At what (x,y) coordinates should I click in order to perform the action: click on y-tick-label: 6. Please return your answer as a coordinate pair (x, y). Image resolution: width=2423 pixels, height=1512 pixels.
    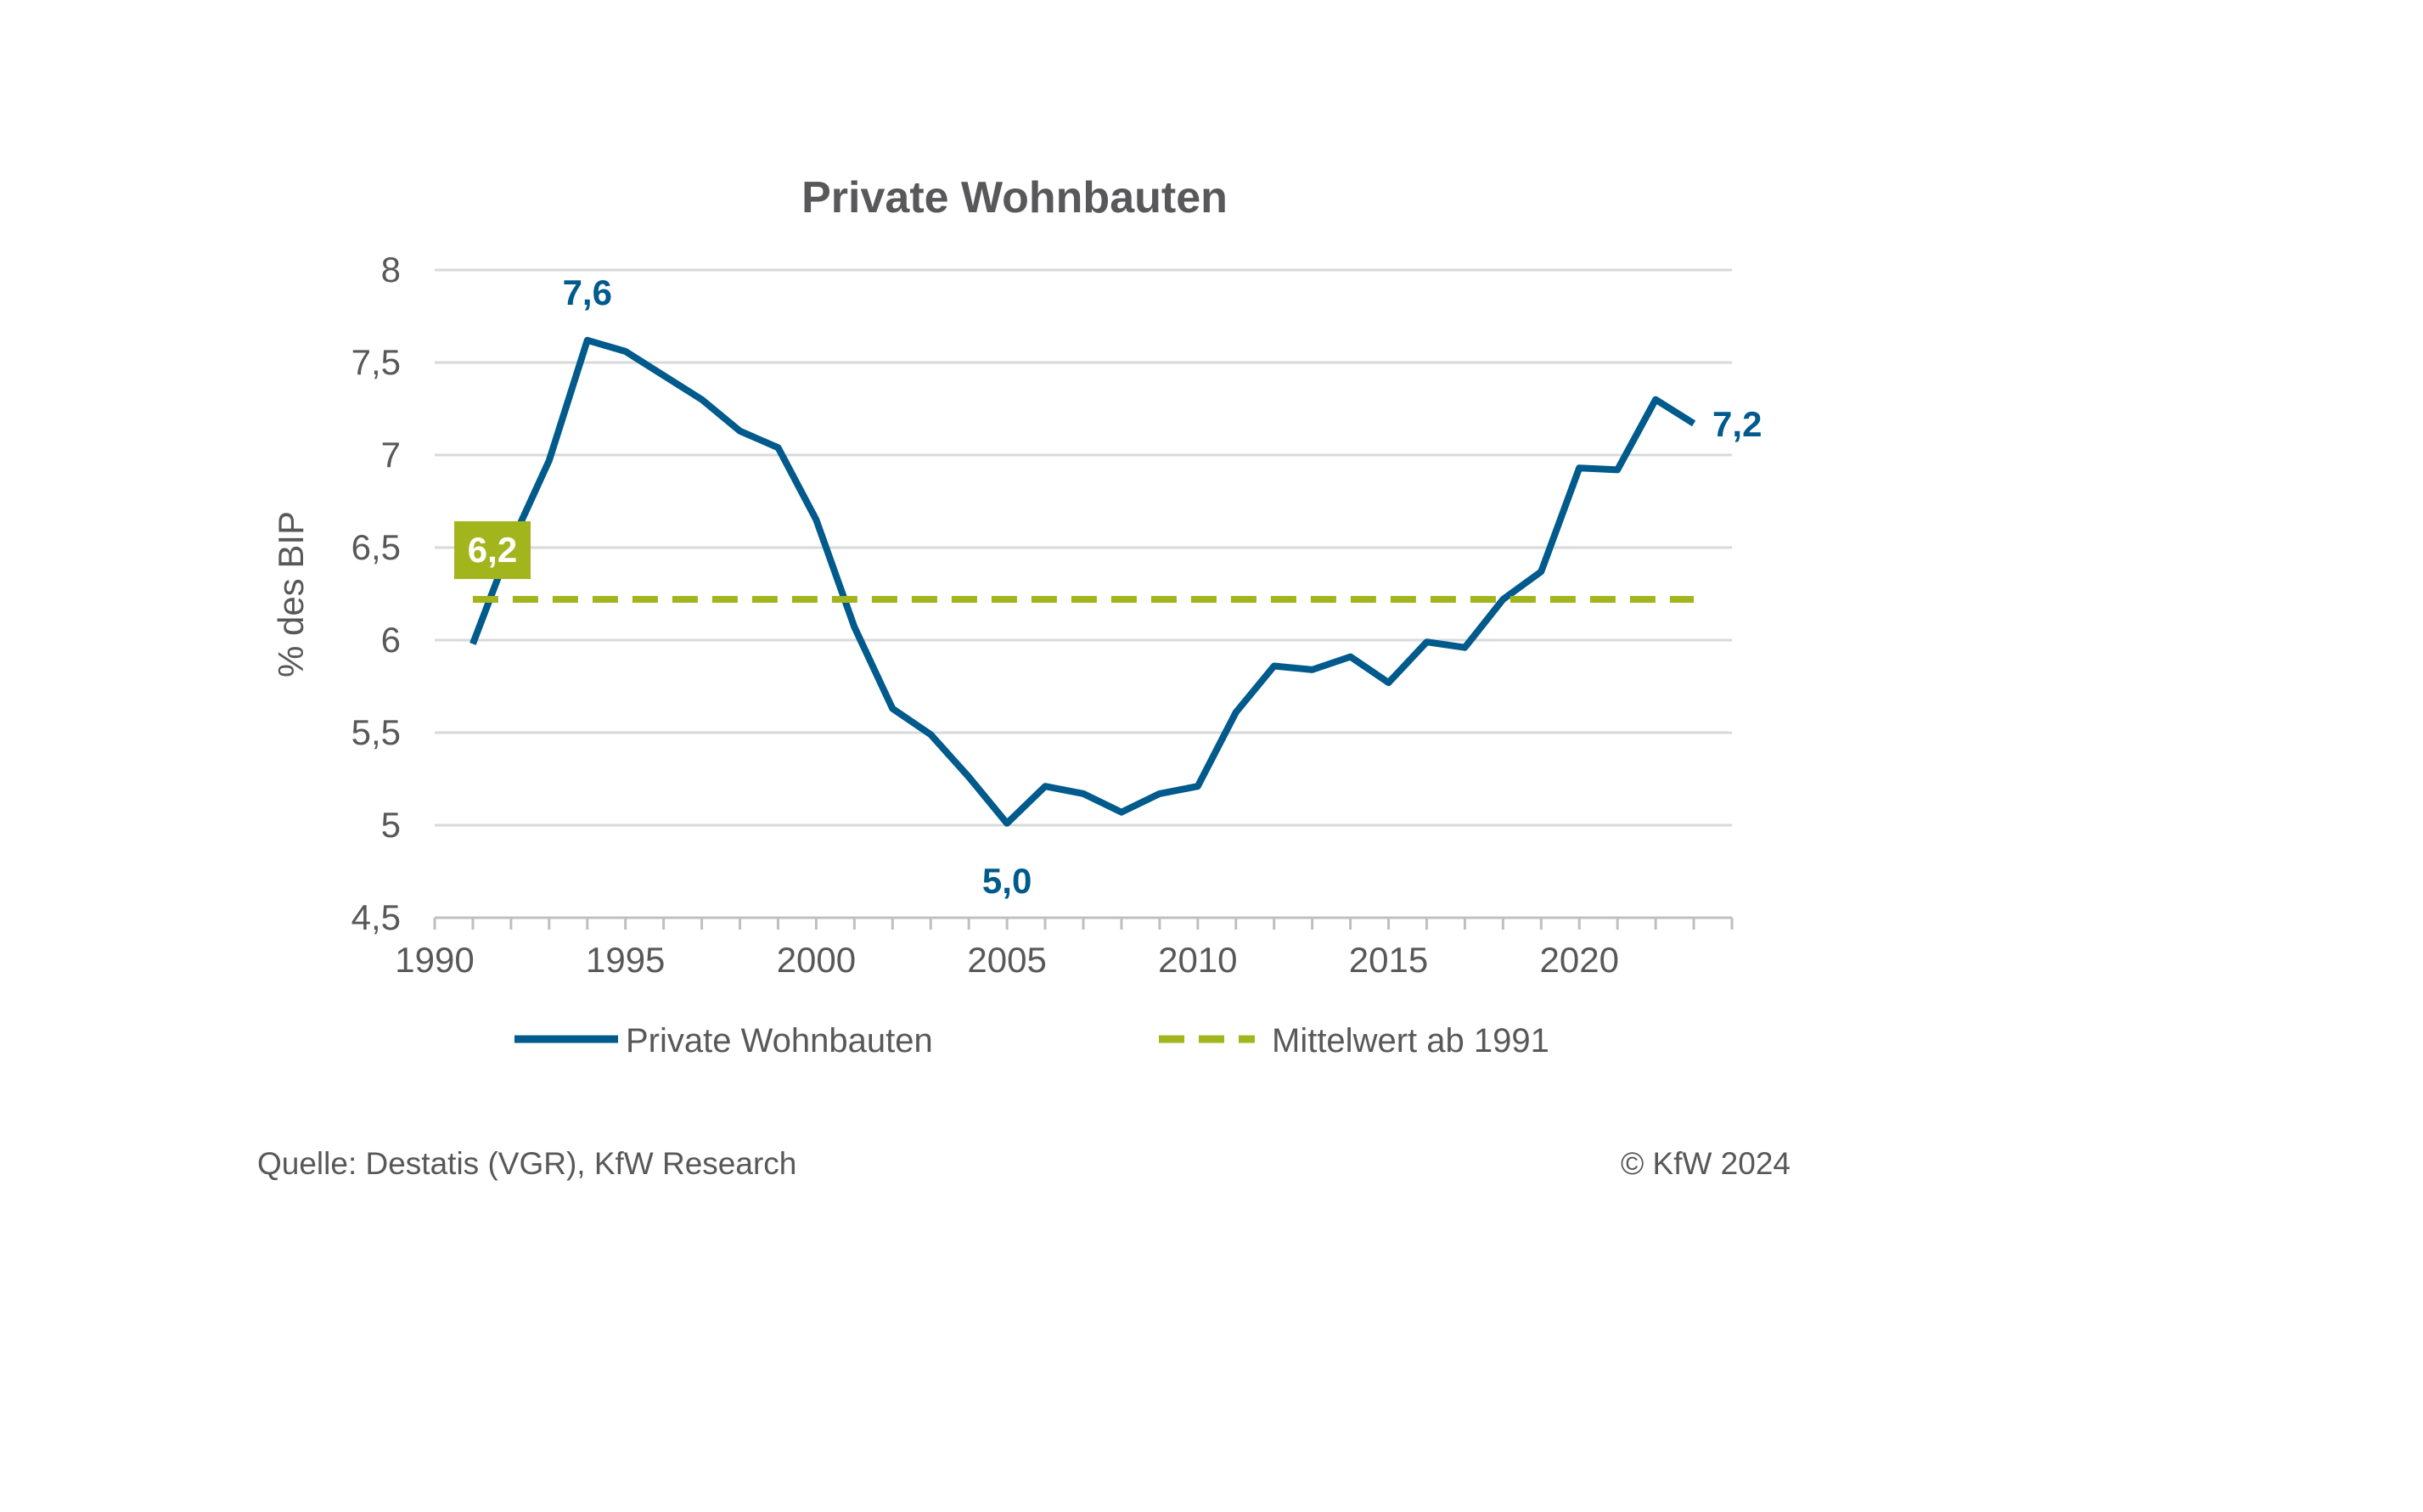
    Looking at the image, I should click on (391, 640).